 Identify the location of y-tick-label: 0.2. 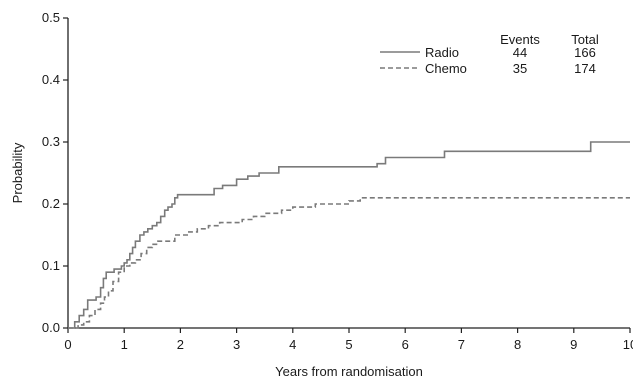
(51, 203).